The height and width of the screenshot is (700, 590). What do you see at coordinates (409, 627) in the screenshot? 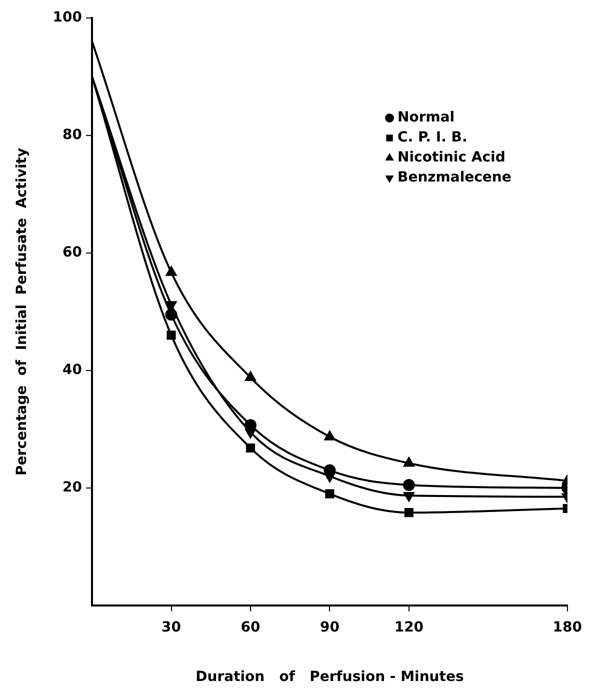
I see `x-tick-label: 120` at bounding box center [409, 627].